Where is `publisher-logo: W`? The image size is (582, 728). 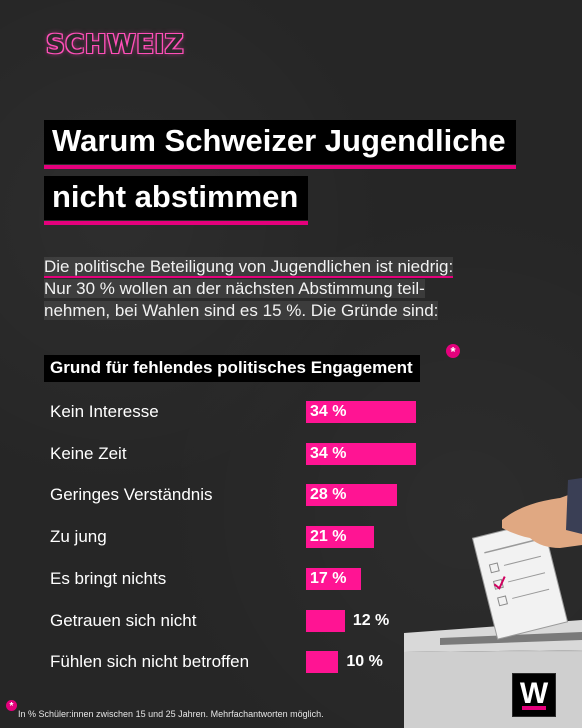 publisher-logo: W is located at coordinates (534, 695).